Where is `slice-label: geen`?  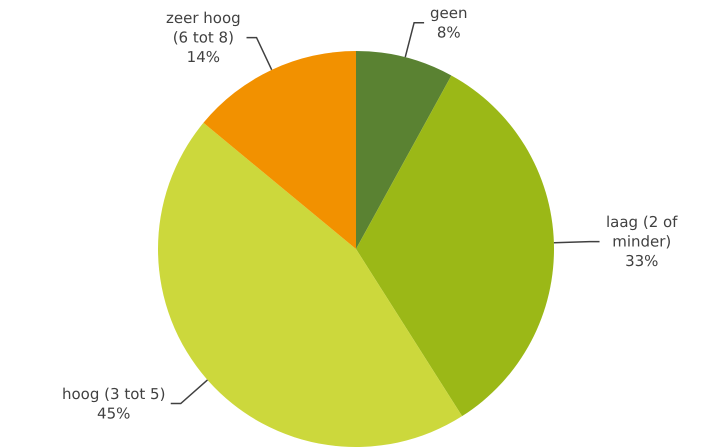 slice-label: geen is located at coordinates (449, 13).